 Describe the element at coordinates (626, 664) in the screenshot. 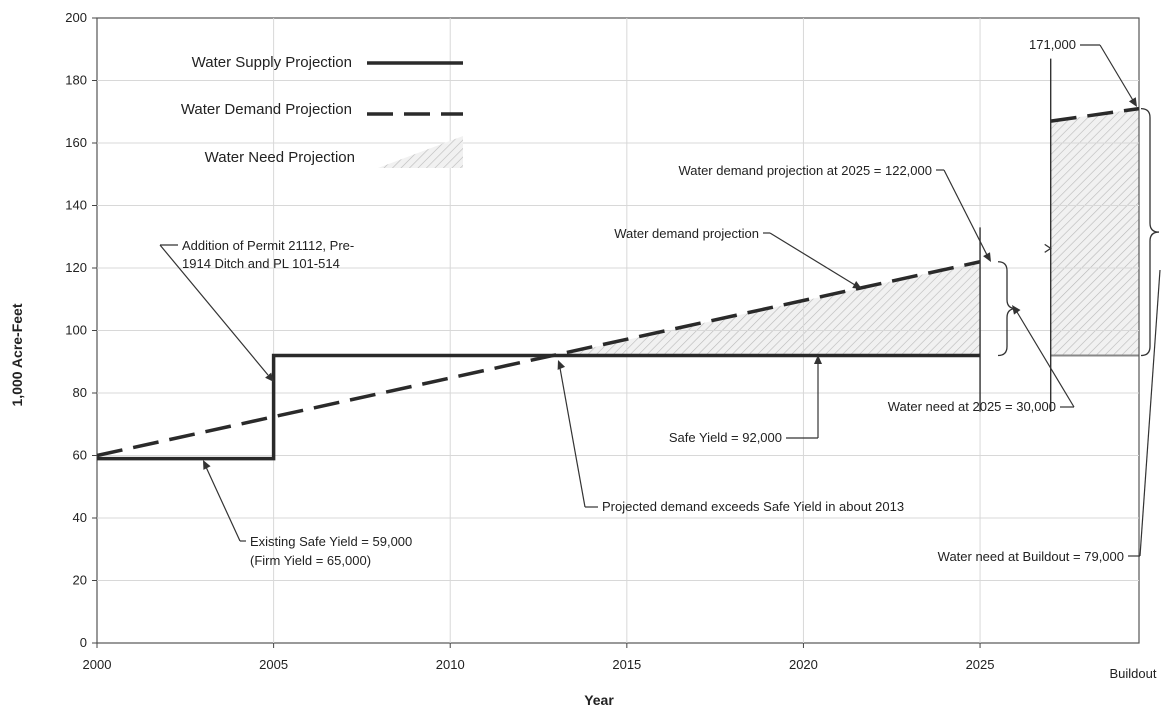

I see `x-tick-label: 2015` at that location.